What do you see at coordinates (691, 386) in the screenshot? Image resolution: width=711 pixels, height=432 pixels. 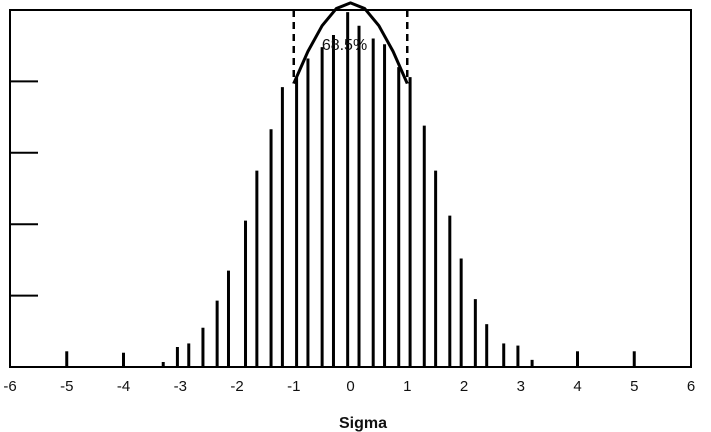 I see `x-tick-label: 6` at bounding box center [691, 386].